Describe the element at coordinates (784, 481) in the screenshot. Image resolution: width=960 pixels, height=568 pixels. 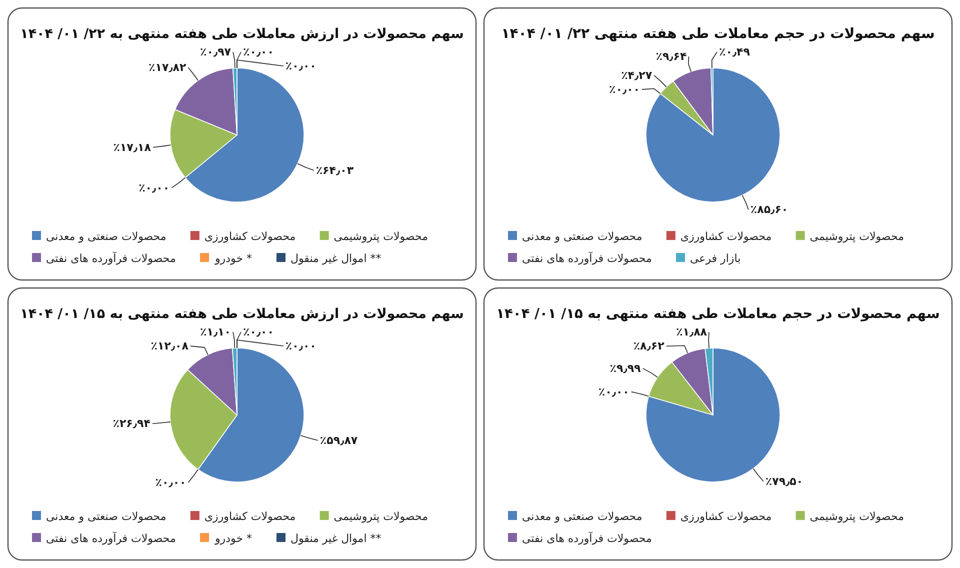
I see `data-label: ٪۷۹٫۵۰` at that location.